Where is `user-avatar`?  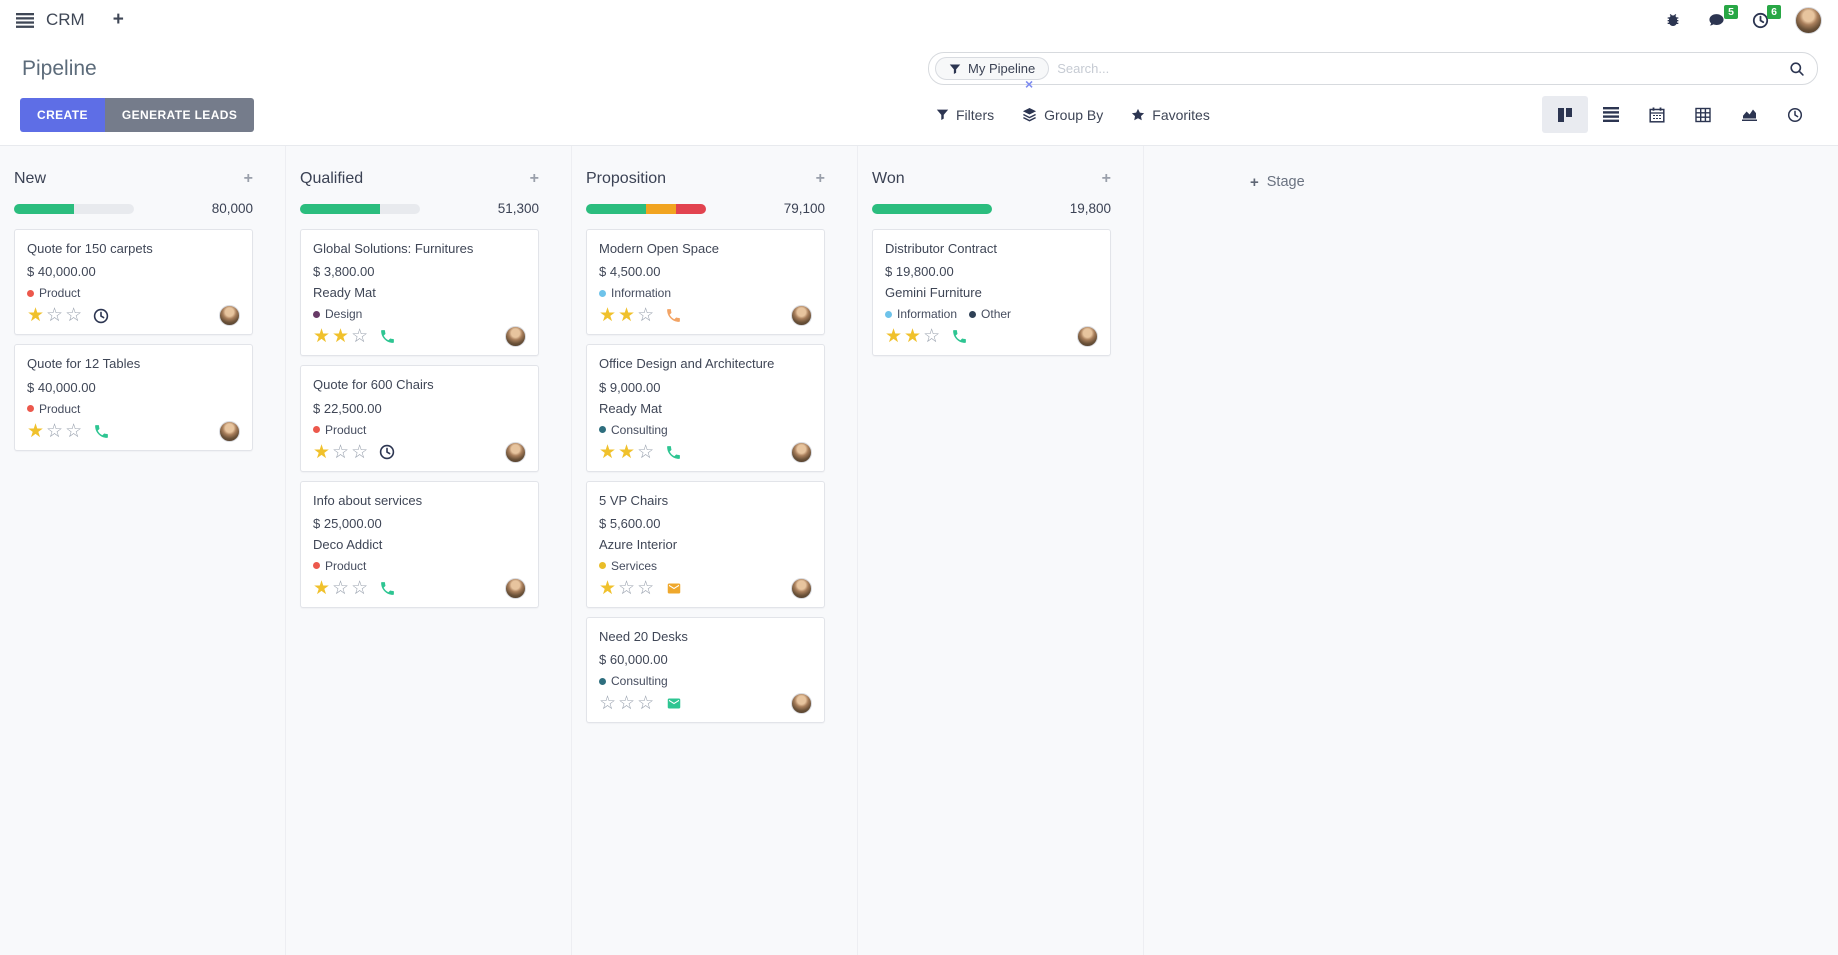 user-avatar is located at coordinates (1808, 20).